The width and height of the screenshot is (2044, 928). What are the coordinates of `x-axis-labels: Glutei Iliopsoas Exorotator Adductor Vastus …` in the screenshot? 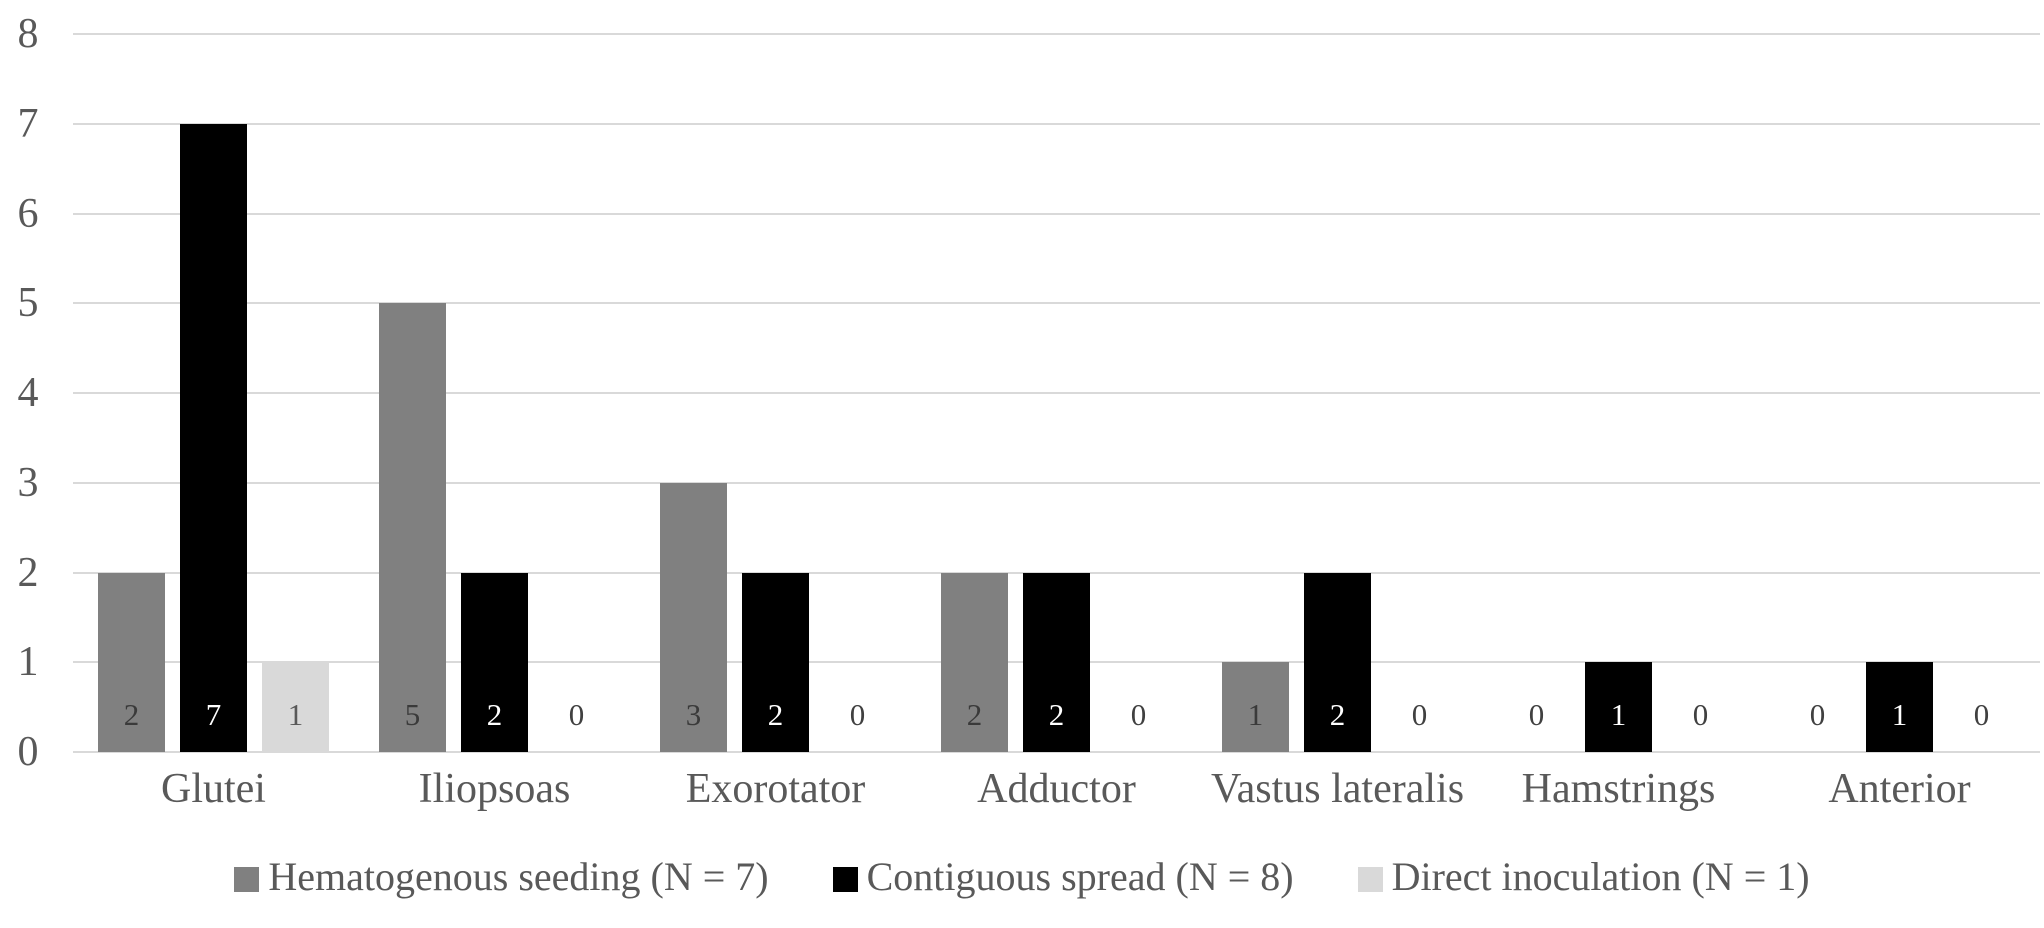 It's located at (1056, 789).